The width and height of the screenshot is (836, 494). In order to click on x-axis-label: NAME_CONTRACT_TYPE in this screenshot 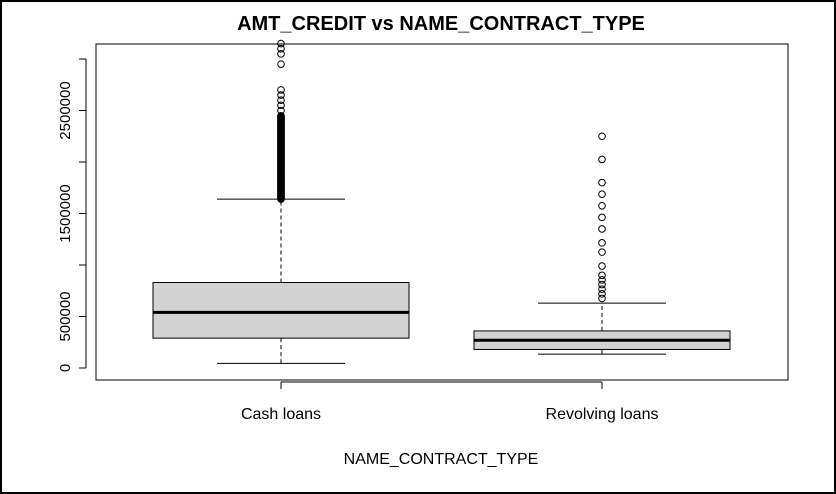, I will do `click(441, 459)`.